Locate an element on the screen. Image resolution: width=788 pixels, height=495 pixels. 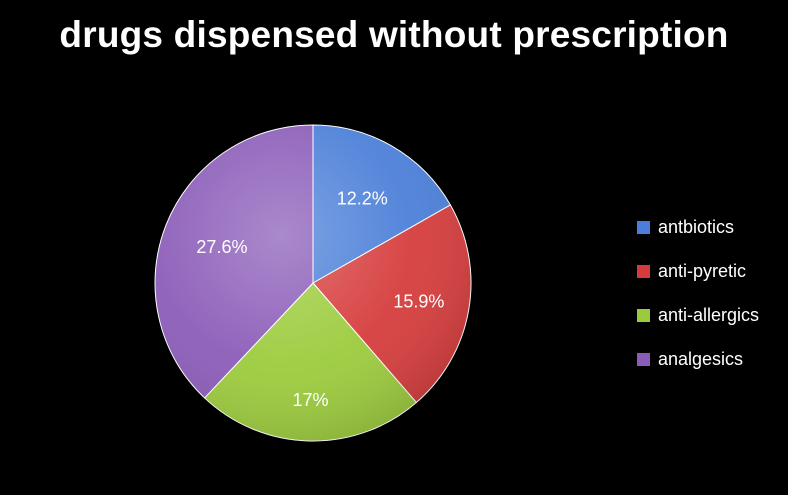
legend-label: anti-pyretic is located at coordinates (702, 270).